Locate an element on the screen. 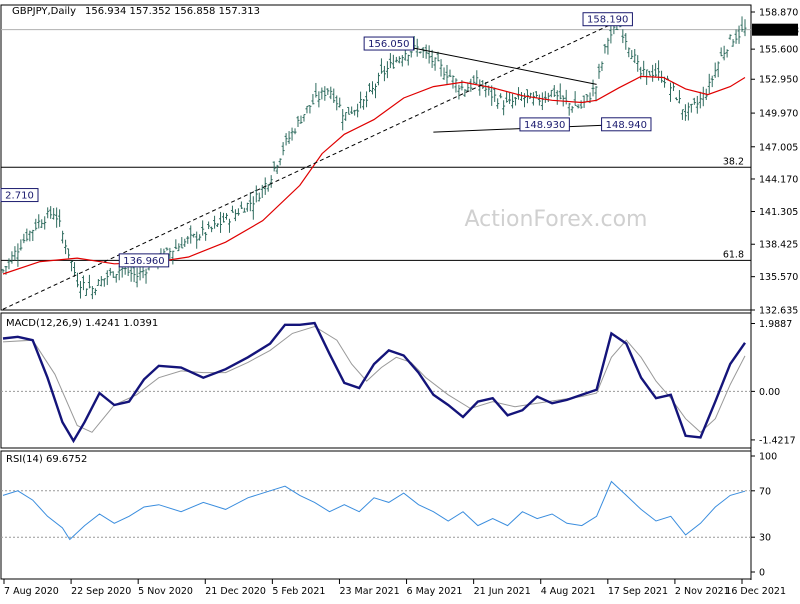  macd-tick-label: -1.4217 is located at coordinates (777, 440).